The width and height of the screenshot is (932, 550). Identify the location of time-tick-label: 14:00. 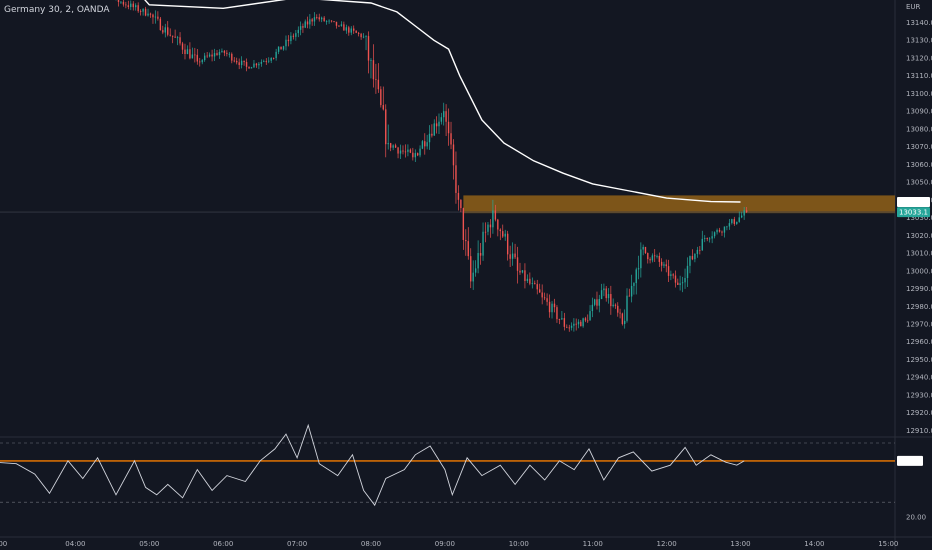
(814, 544).